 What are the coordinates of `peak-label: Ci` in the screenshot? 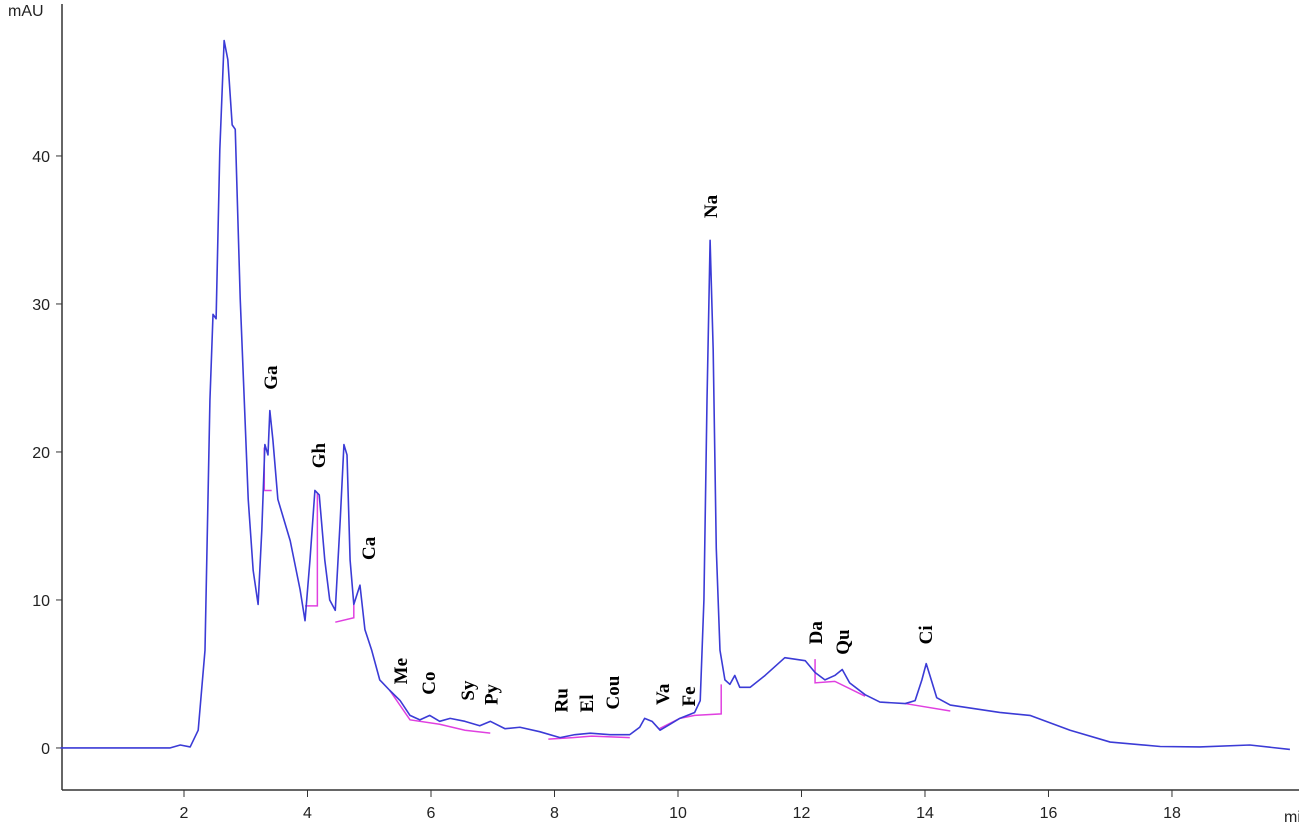 It's located at (926, 634).